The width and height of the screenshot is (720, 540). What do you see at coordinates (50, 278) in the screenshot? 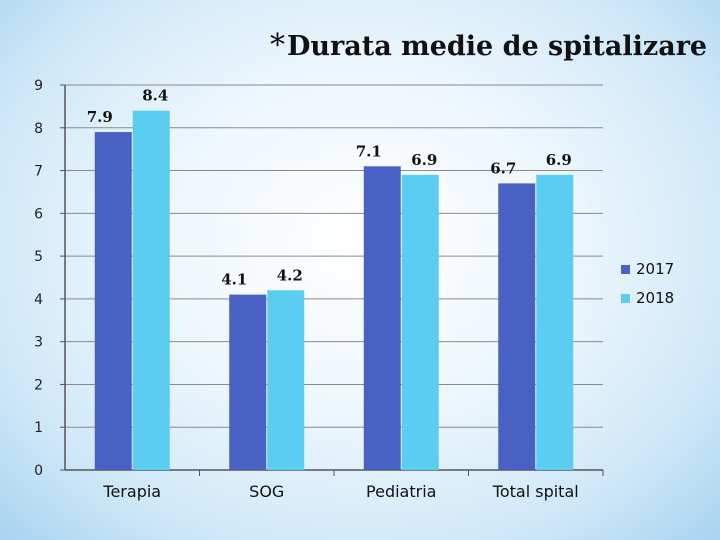
I see `y-axis: 0 1 2 3 4 5 6 7 8 9` at bounding box center [50, 278].